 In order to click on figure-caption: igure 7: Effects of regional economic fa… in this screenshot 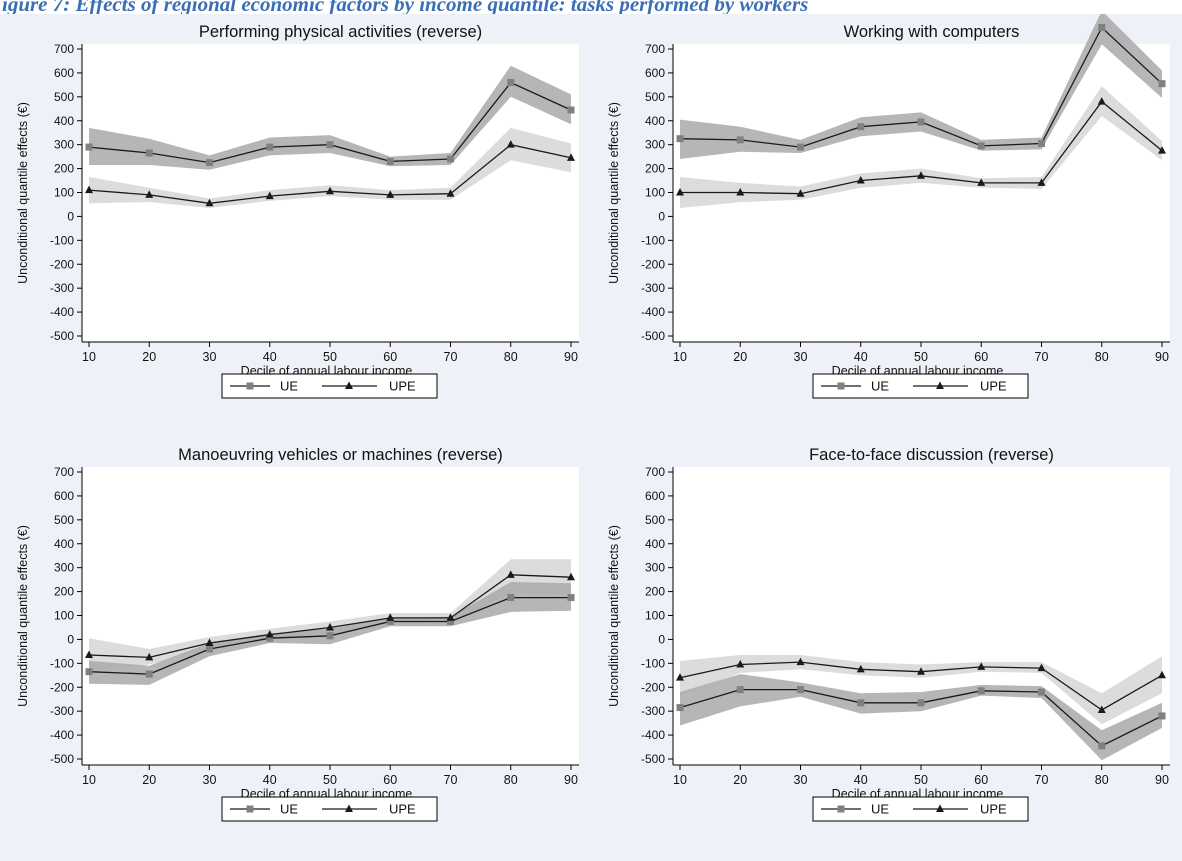, I will do `click(405, 8)`.